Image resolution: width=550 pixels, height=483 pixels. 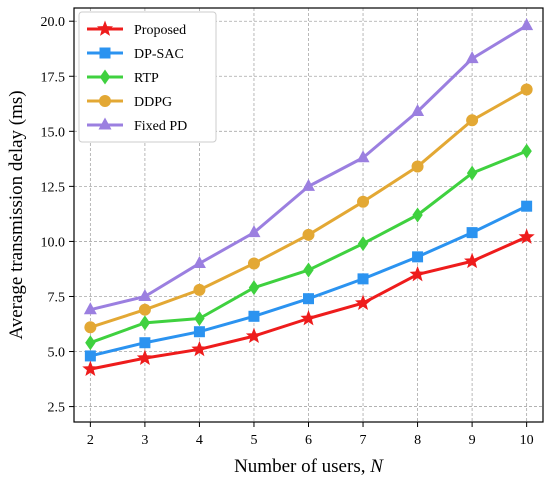 What do you see at coordinates (57, 297) in the screenshot?
I see `y-tick-label: 7.5` at bounding box center [57, 297].